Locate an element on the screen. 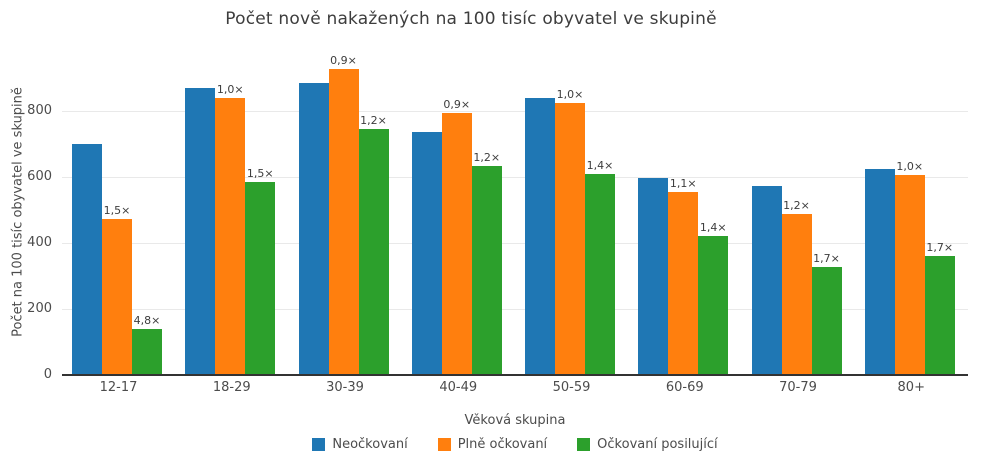 Image resolution: width=988 pixels, height=467 pixels. bar-value-label: 4,8× is located at coordinates (147, 320).